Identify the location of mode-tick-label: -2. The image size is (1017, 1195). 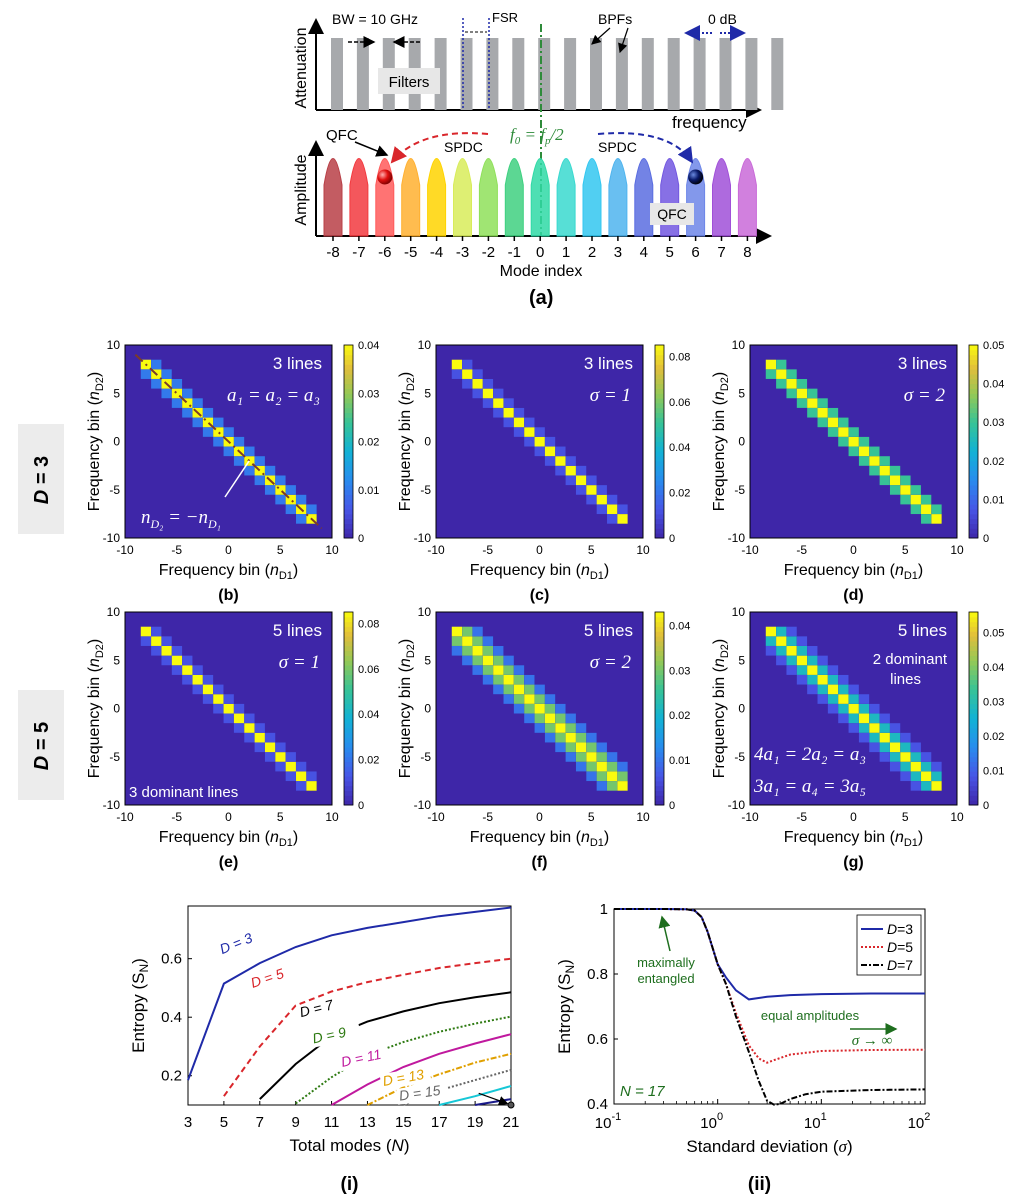
(488, 252).